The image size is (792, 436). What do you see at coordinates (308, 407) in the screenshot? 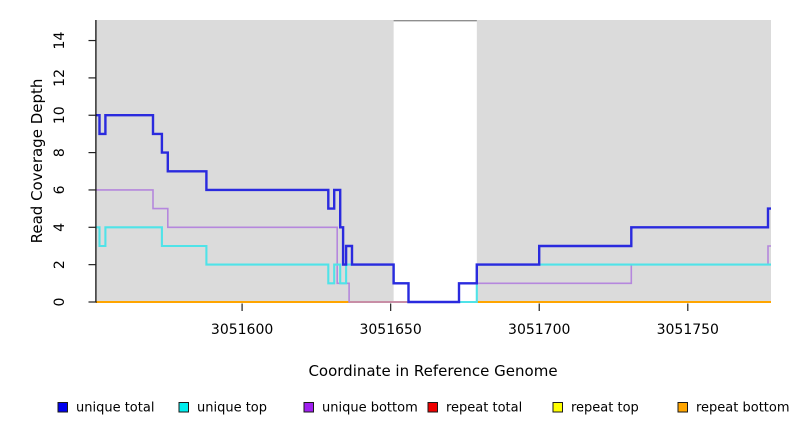
I see `legend-swatch-unique-bottom` at bounding box center [308, 407].